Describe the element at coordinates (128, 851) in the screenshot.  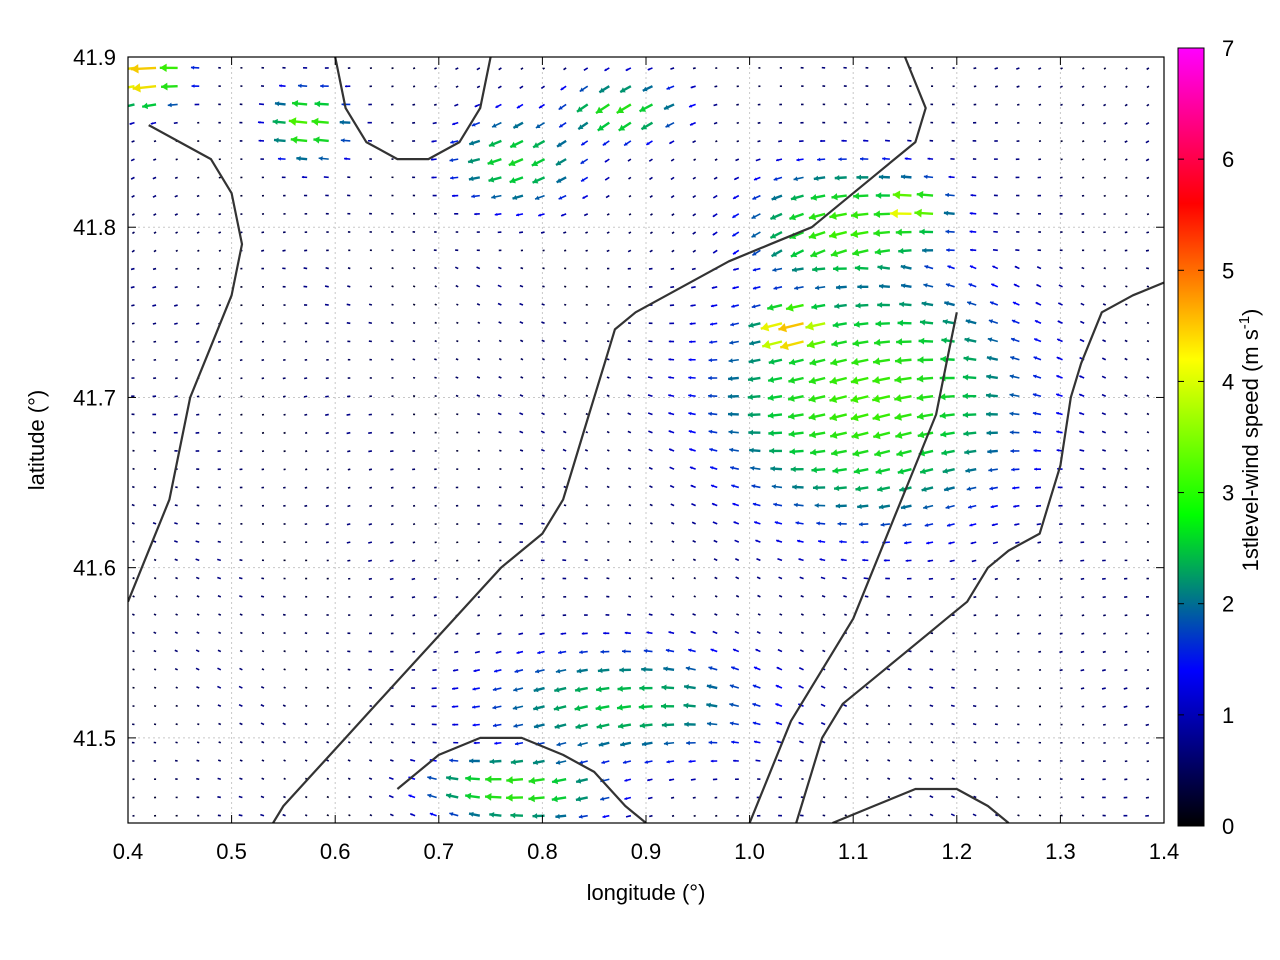
I see `x-tick-label: 0.4` at that location.